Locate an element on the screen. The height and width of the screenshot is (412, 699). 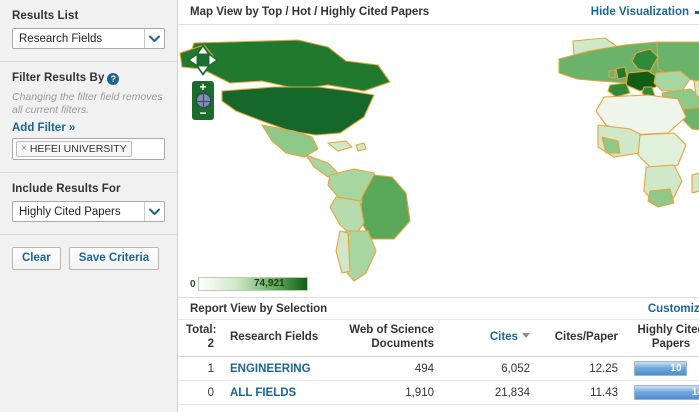
header-cites: Cites is located at coordinates (490, 339).